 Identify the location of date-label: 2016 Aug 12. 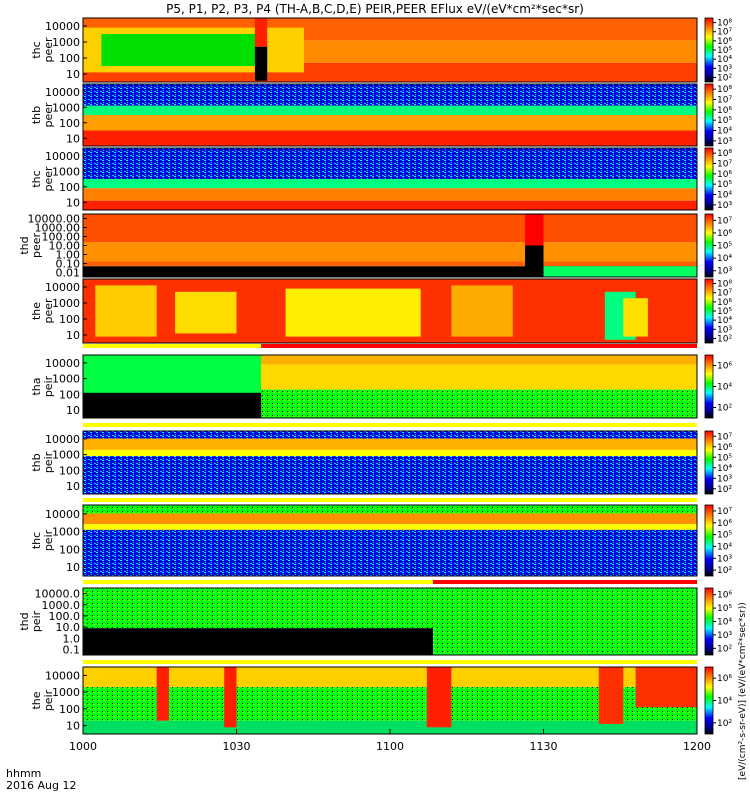
(41, 785).